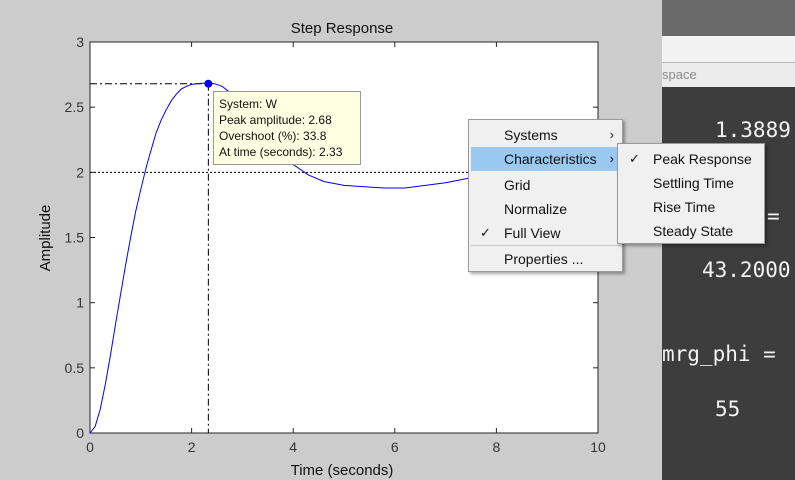 The height and width of the screenshot is (480, 795). Describe the element at coordinates (550, 159) in the screenshot. I see `menu-item-label: Characteristics` at that location.